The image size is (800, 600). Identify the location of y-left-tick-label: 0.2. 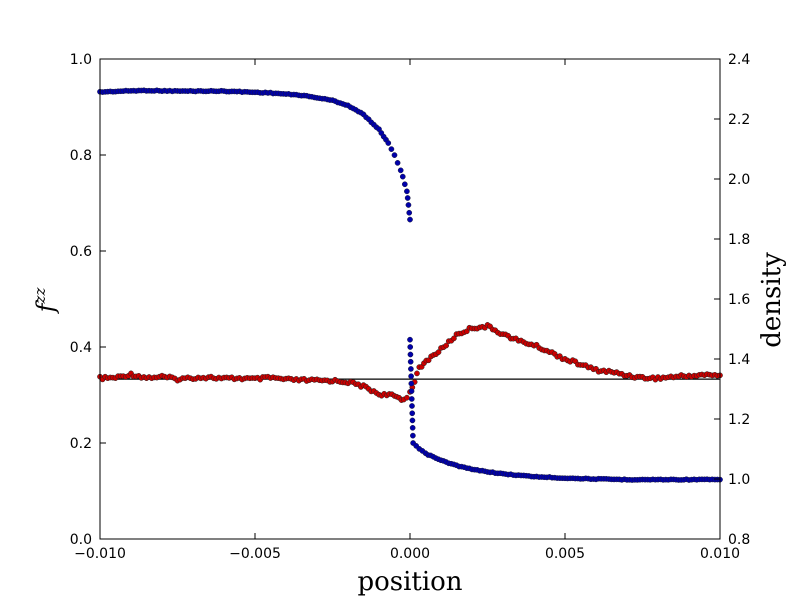
(81, 444).